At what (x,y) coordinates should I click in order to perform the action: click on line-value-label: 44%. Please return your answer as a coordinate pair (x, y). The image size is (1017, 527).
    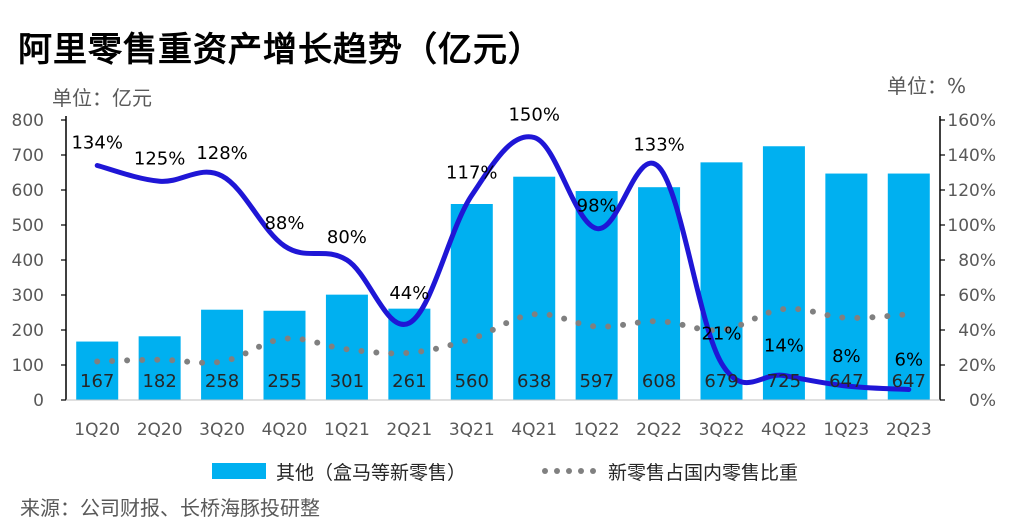
    Looking at the image, I should click on (409, 293).